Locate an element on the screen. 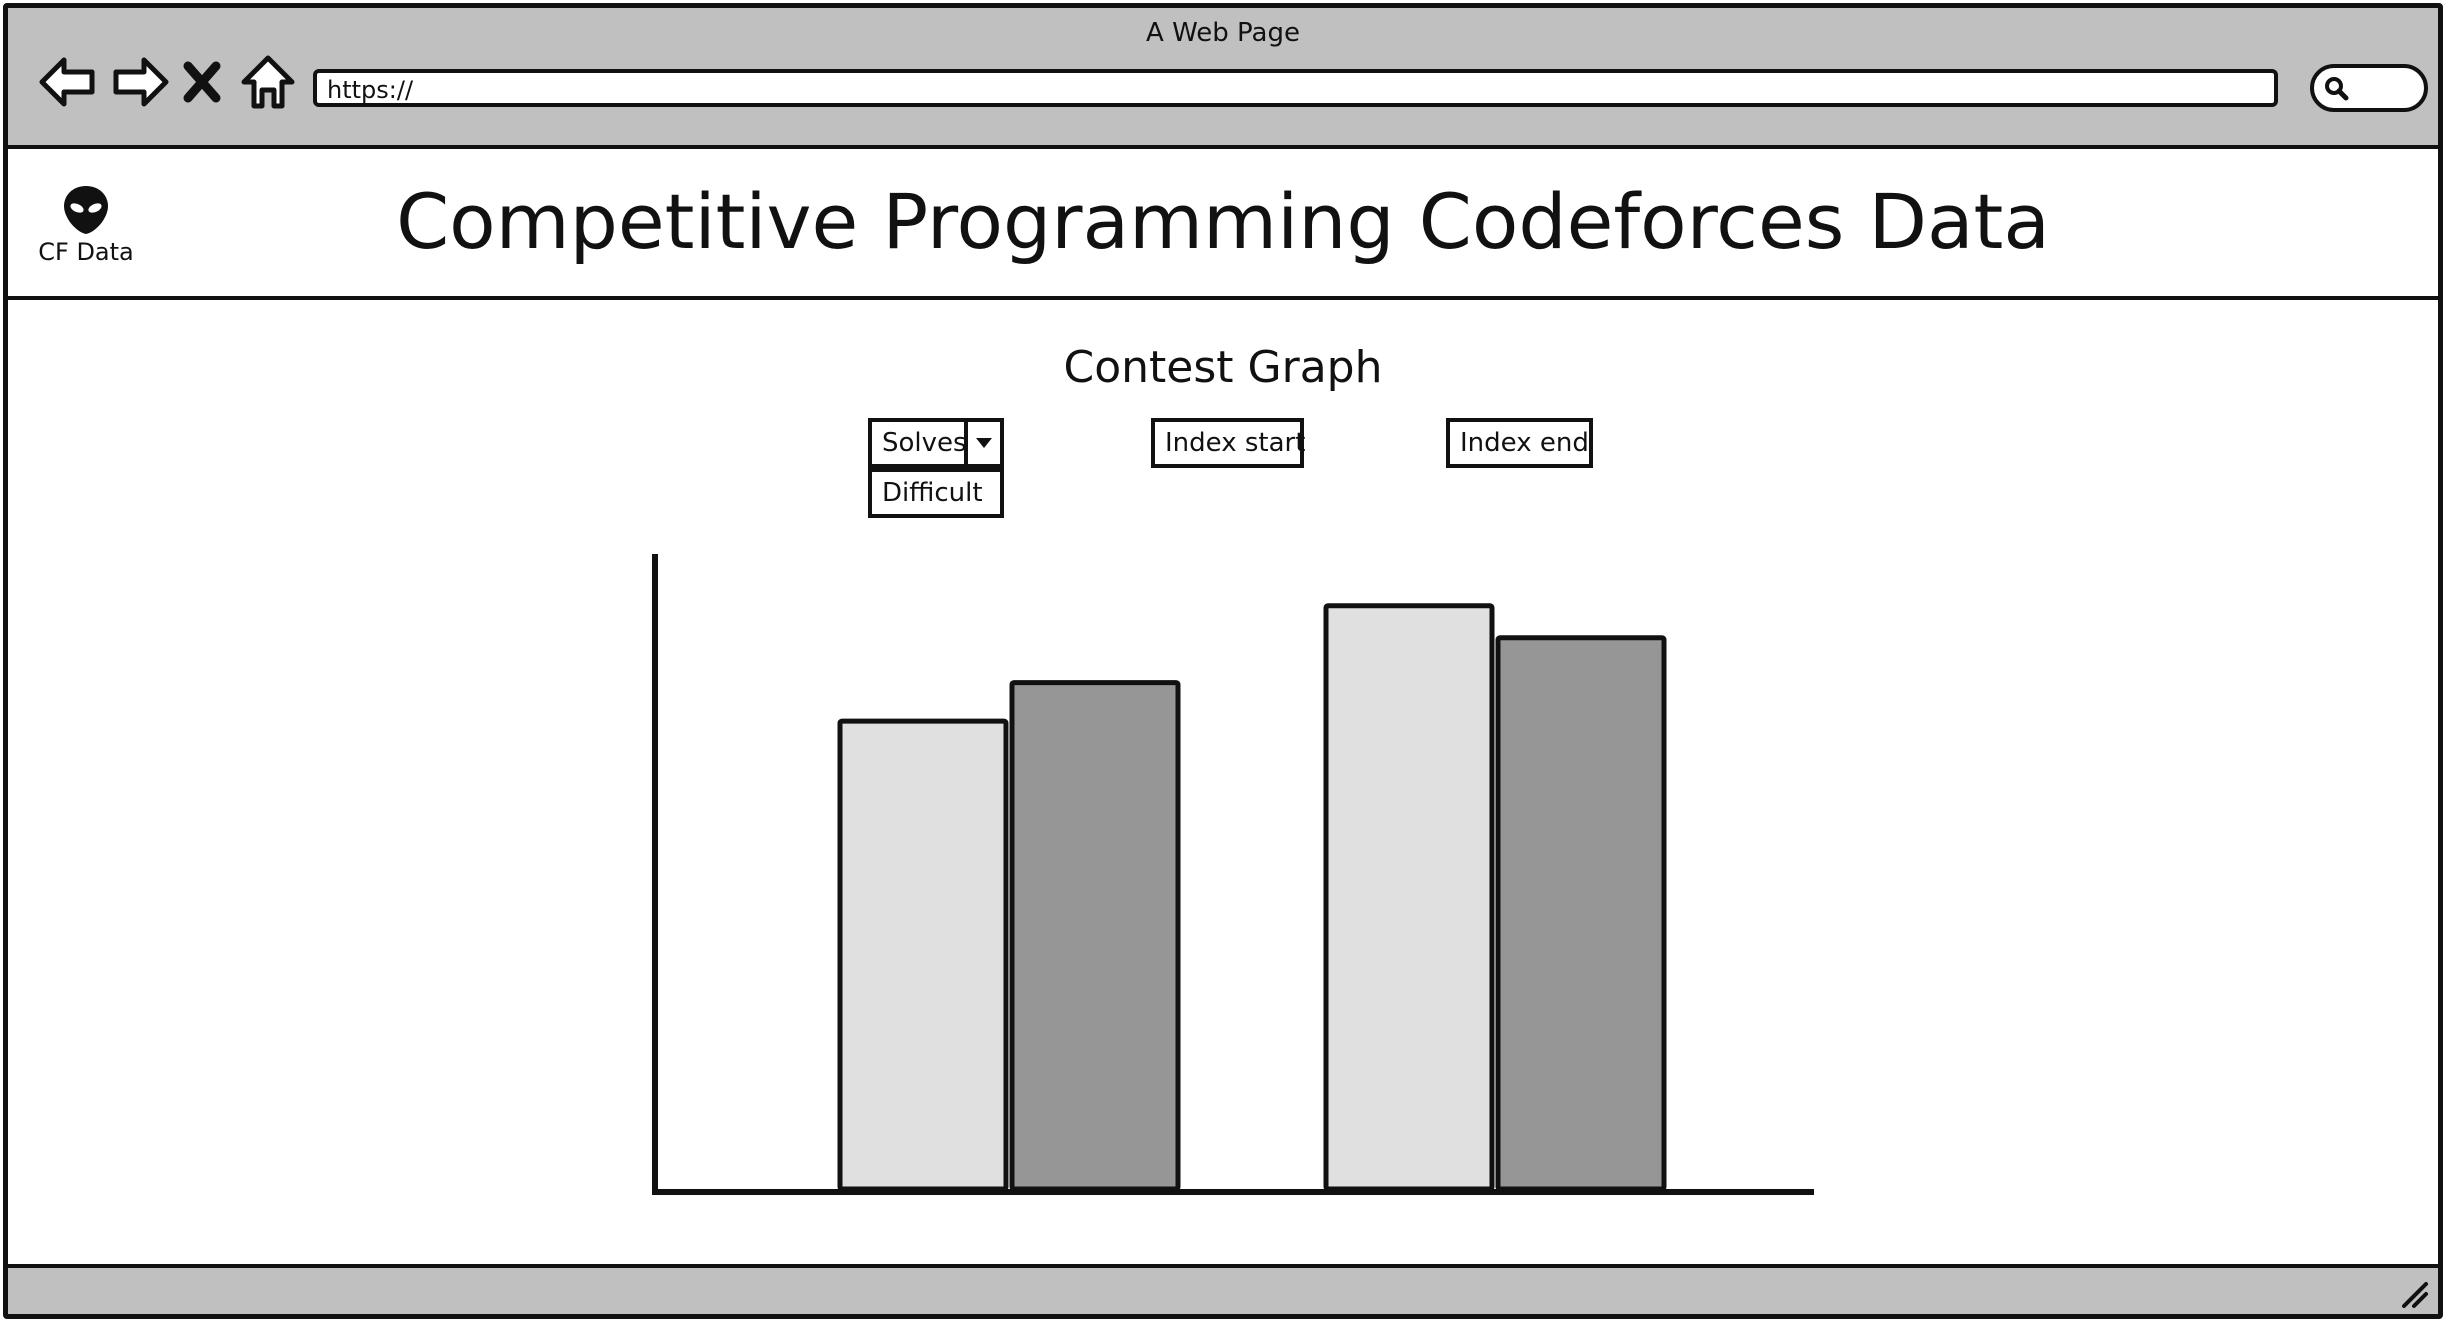 Image resolution: width=2448 pixels, height=1324 pixels. window-title: A Web Page is located at coordinates (1223, 33).